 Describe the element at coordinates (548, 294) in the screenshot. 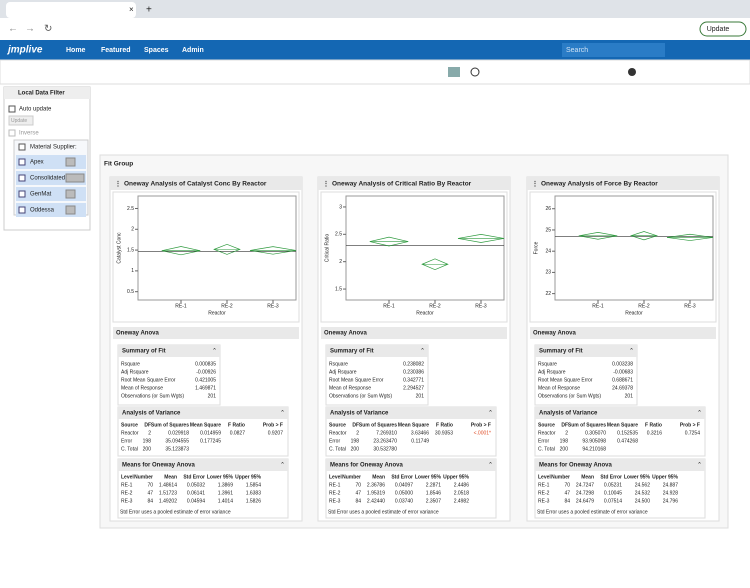

I see `y-tick-label: 22` at that location.